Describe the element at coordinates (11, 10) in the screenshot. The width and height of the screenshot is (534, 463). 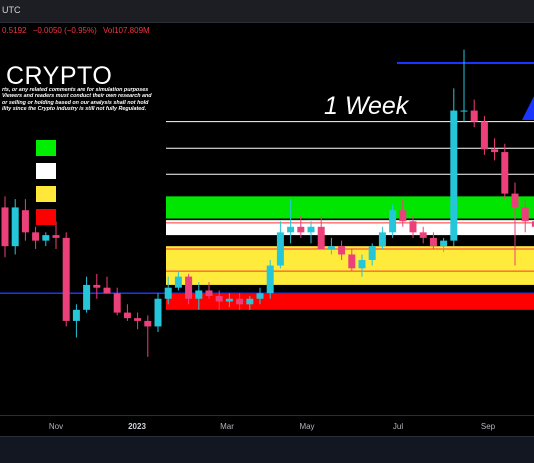
I see `symbol-label: UTC` at that location.